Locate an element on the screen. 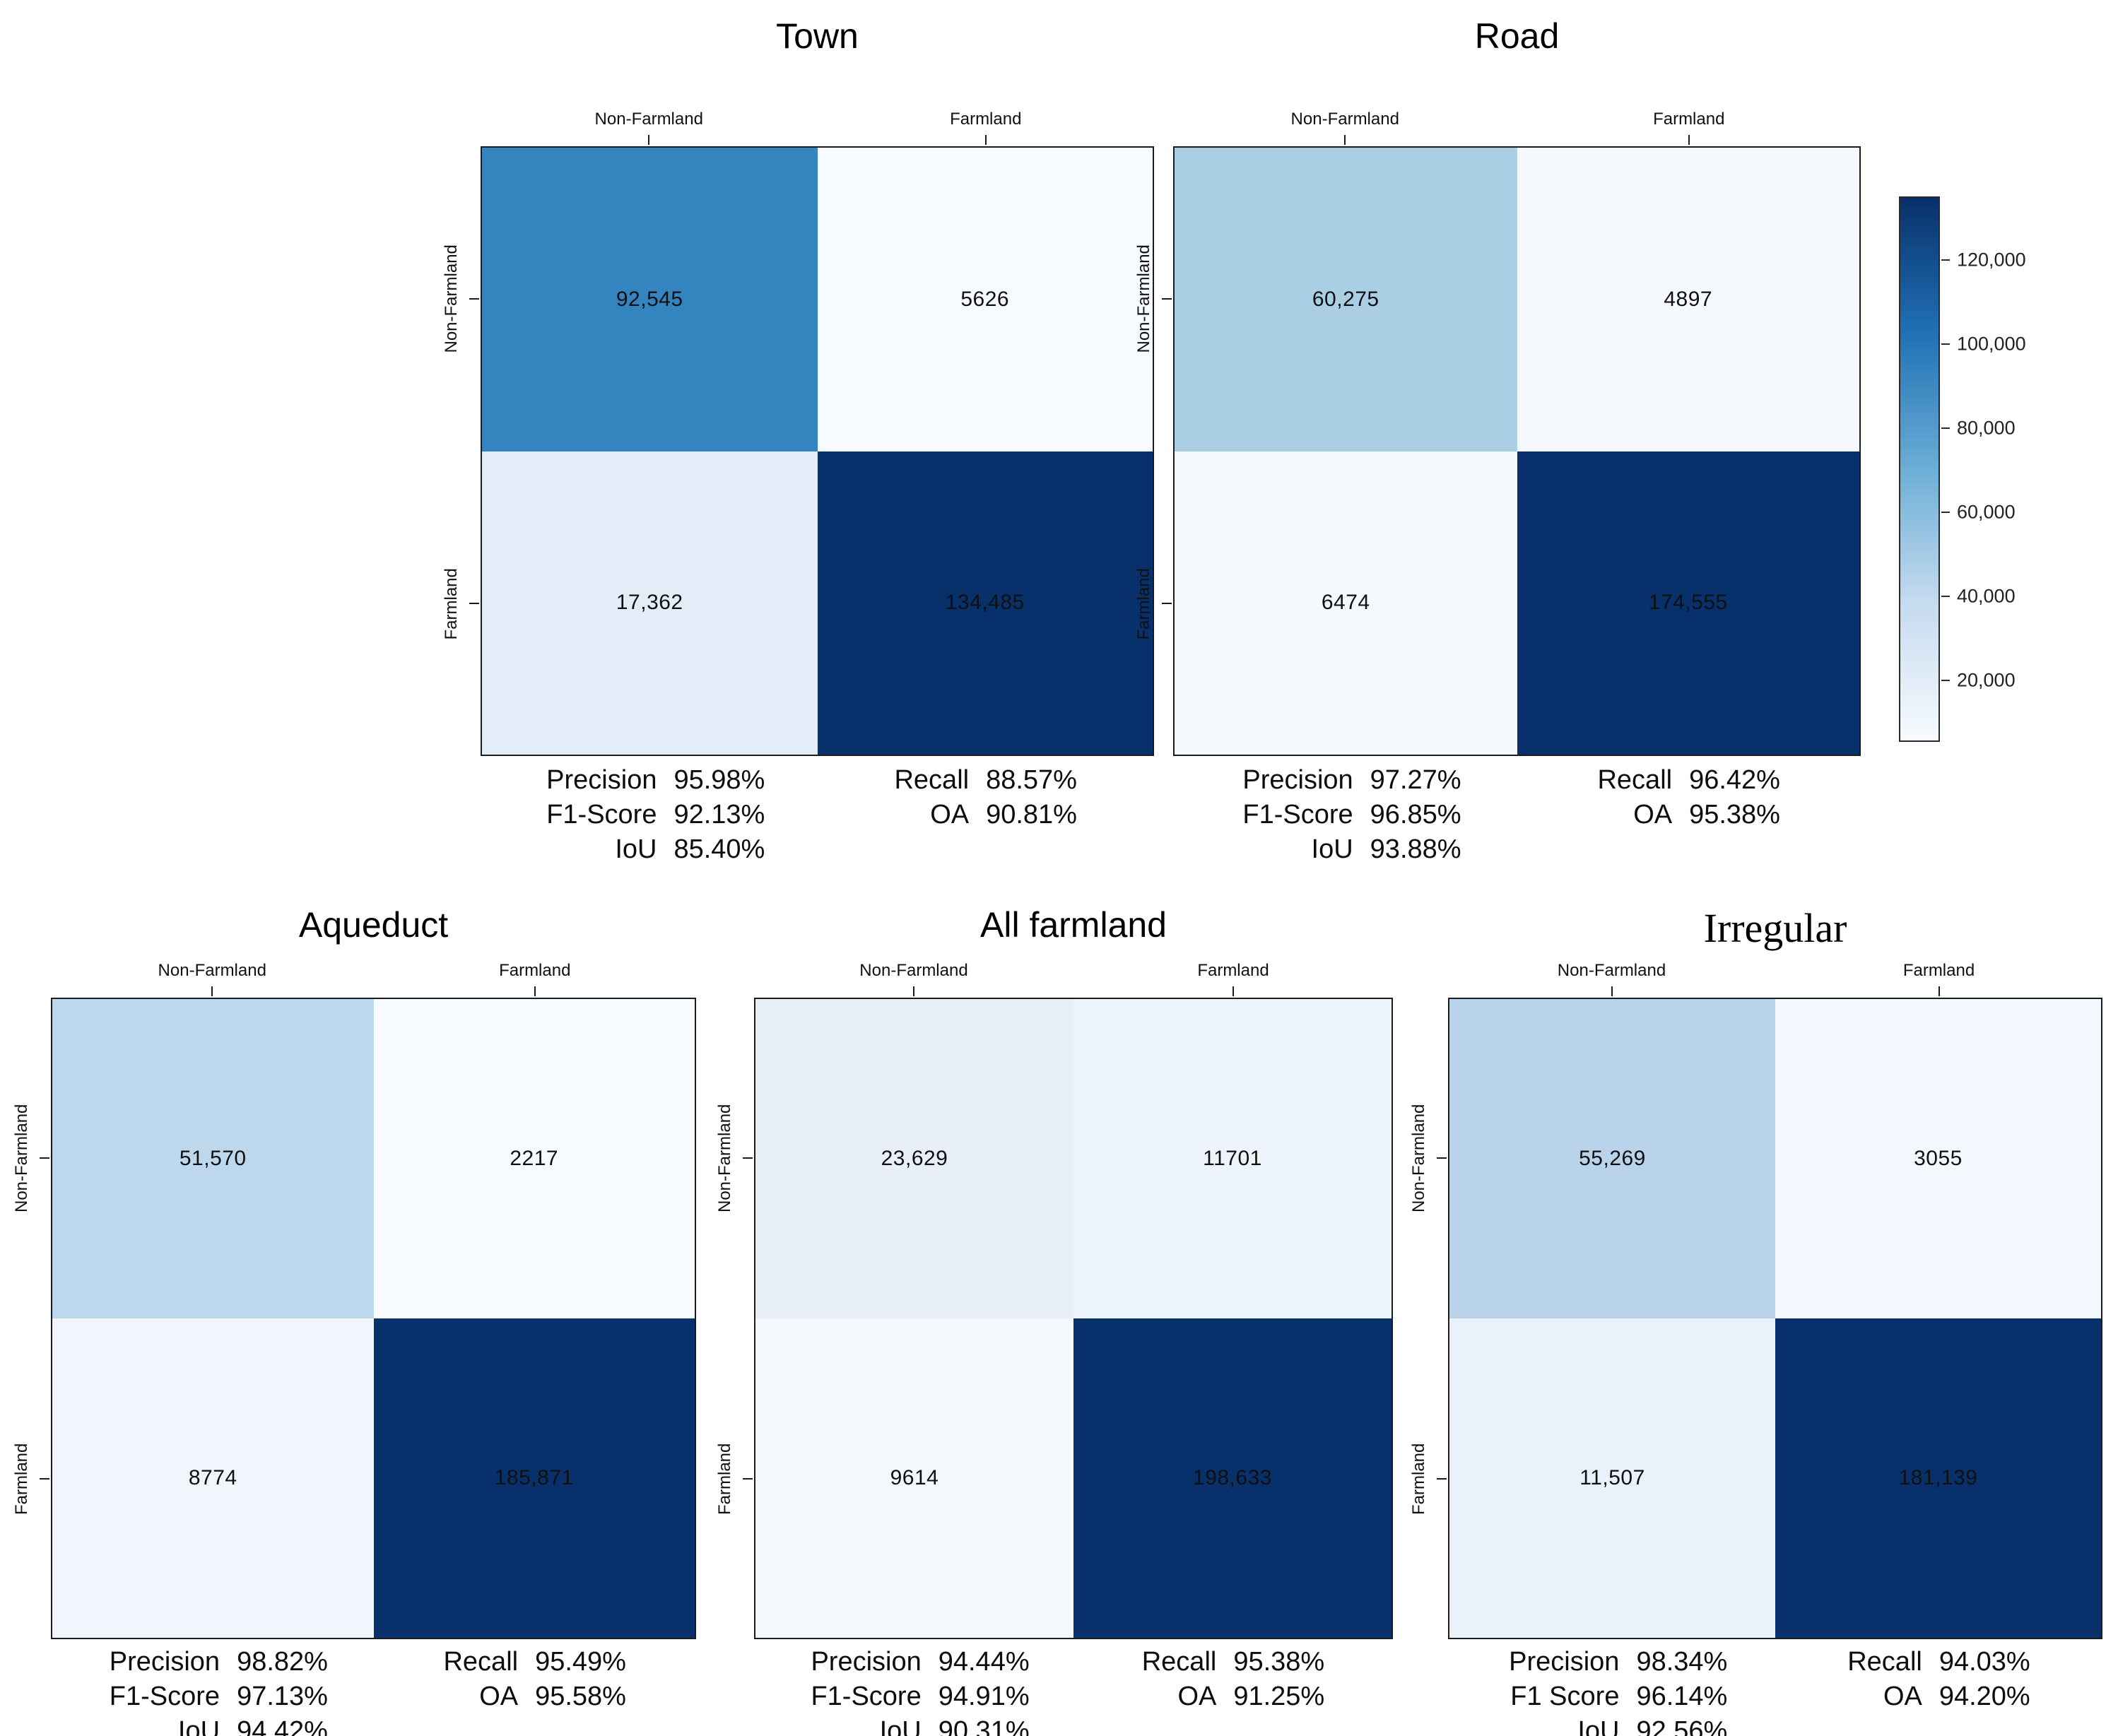 The height and width of the screenshot is (1736, 2118). matrix-cell-fp: 11701 is located at coordinates (1232, 1158).